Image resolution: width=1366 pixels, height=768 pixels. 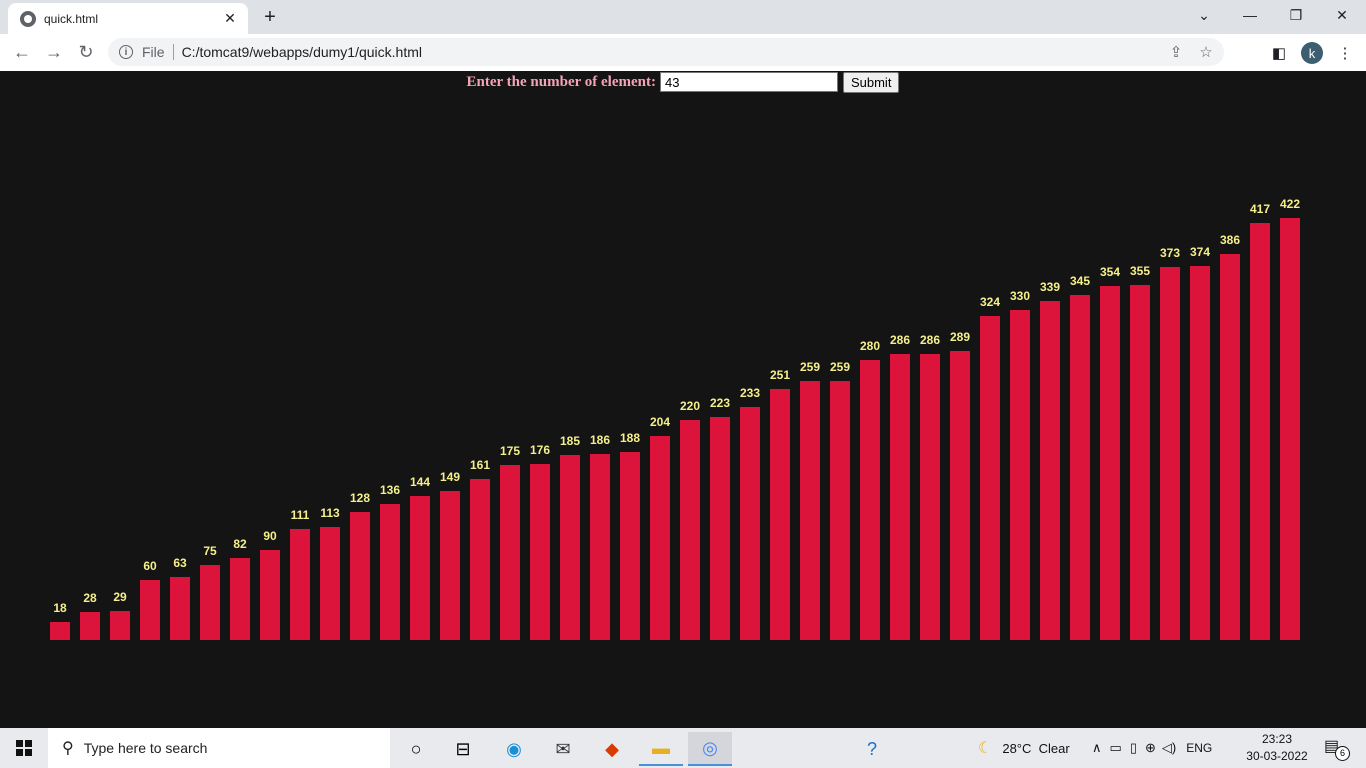 What do you see at coordinates (210, 551) in the screenshot?
I see `bar-value-label: 75` at bounding box center [210, 551].